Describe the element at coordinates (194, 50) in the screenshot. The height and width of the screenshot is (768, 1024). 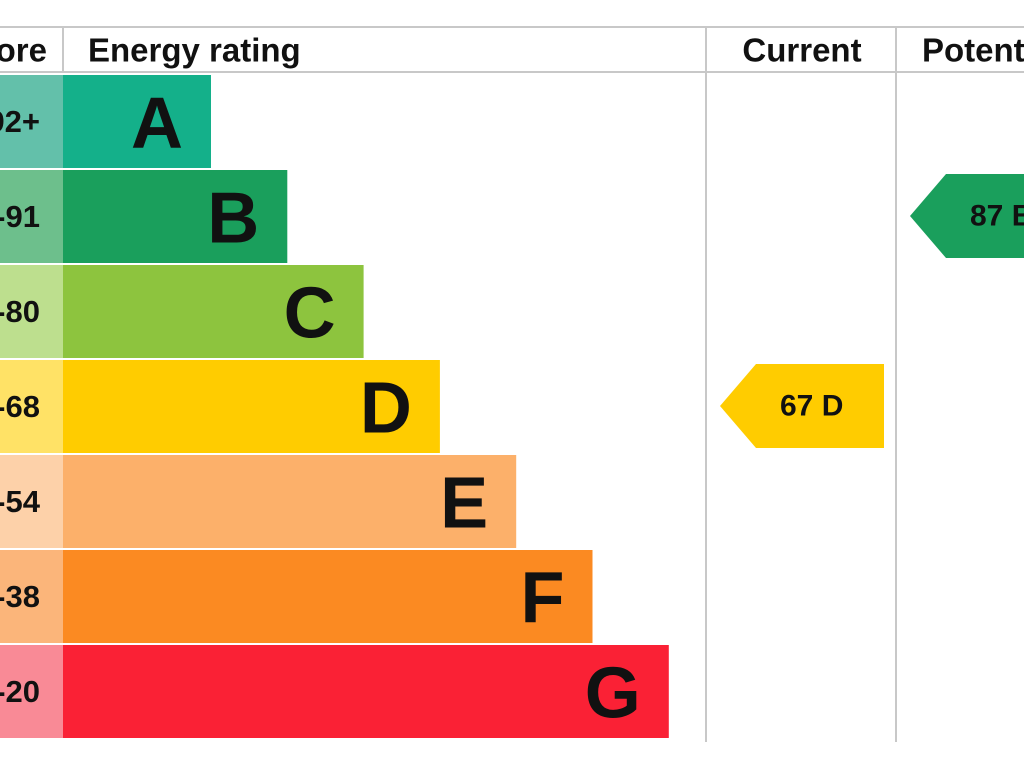
I see `rating-header: Energy rating` at that location.